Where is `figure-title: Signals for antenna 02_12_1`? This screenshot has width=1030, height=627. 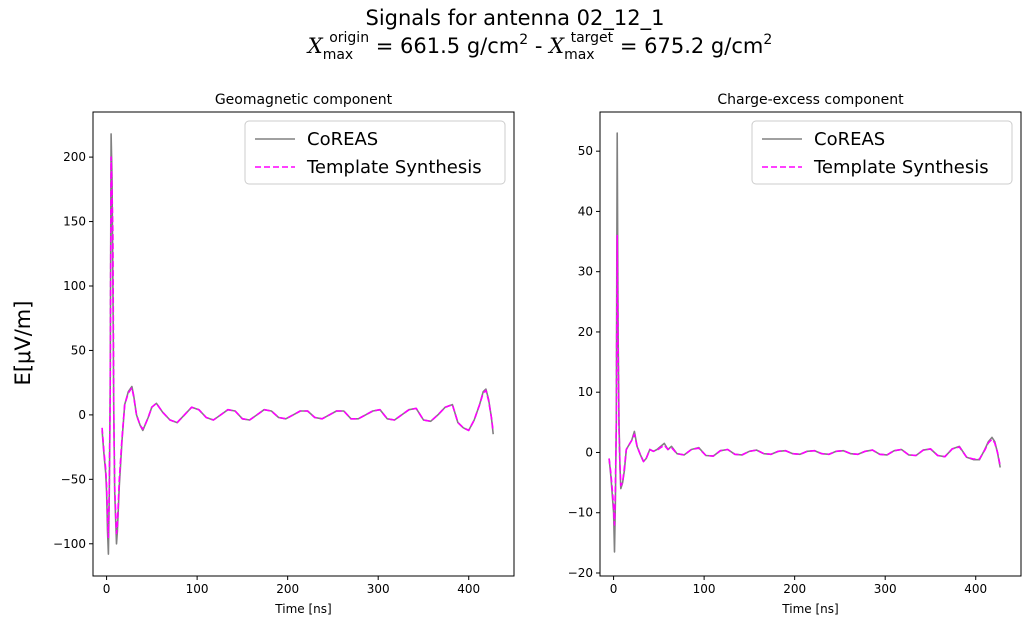 figure-title: Signals for antenna 02_12_1 is located at coordinates (515, 18).